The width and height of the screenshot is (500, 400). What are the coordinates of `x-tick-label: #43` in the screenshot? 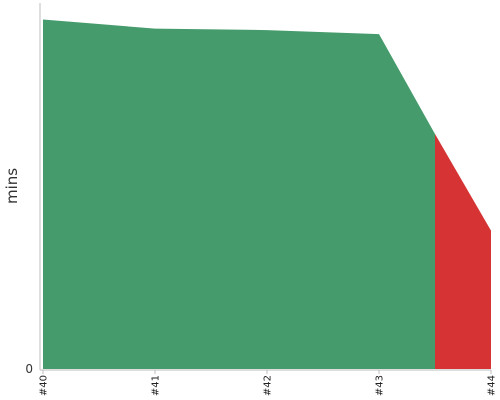 It's located at (380, 385).